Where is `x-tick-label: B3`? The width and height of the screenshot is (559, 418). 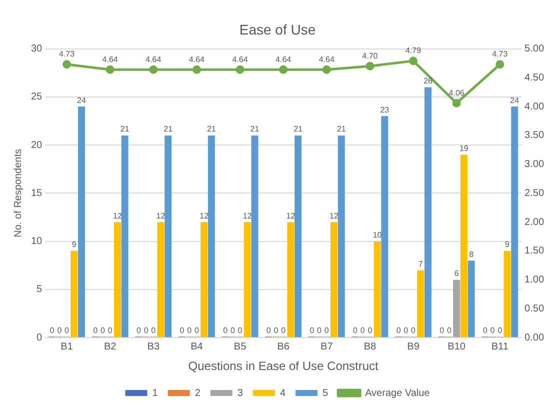 x-tick-label: B3 is located at coordinates (153, 346).